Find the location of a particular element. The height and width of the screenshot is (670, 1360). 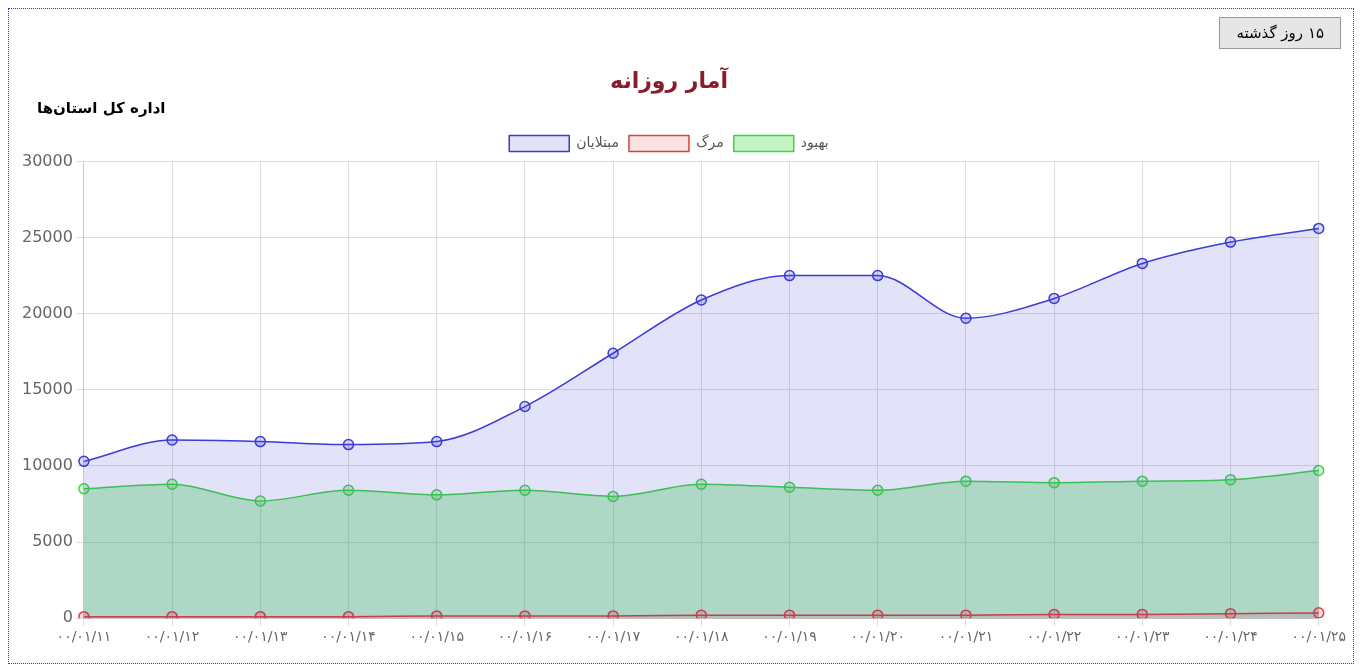

x-tick-label: ۰۰/۰۱/۱۵ is located at coordinates (436, 636).